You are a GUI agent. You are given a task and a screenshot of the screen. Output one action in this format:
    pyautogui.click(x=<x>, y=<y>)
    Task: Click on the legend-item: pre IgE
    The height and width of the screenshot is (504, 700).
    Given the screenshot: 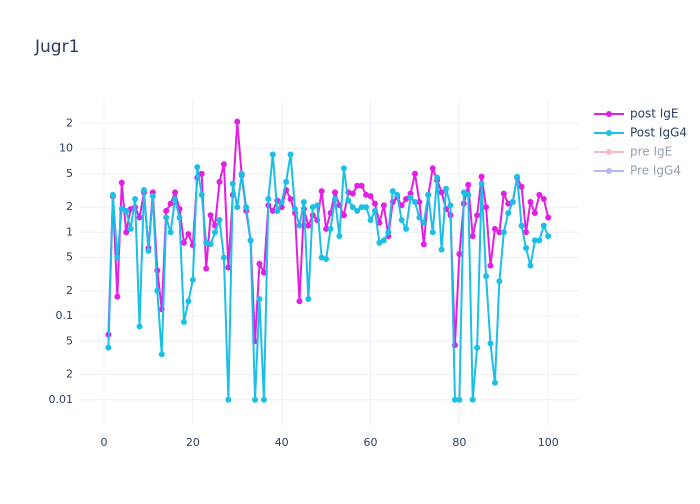 What is the action you would take?
    pyautogui.click(x=633, y=152)
    